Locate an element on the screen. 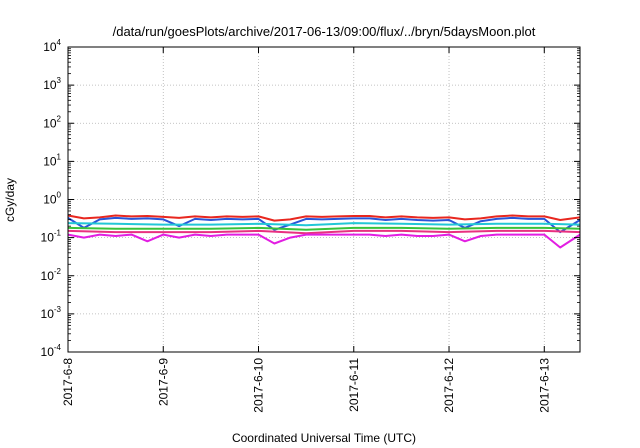 Image resolution: width=640 pixels, height=448 pixels. y-axis-label: cGy/day is located at coordinates (10, 200).